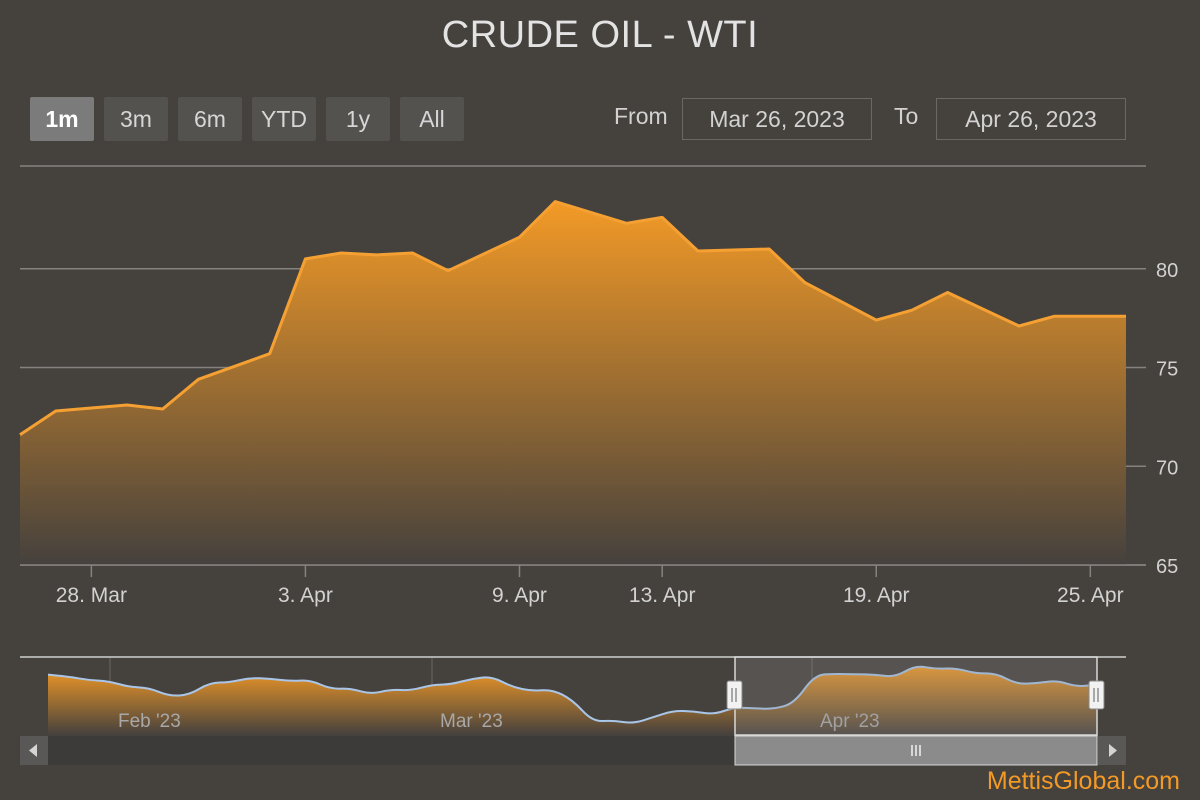 The height and width of the screenshot is (800, 1200). Describe the element at coordinates (906, 116) in the screenshot. I see `to-label: To` at that location.